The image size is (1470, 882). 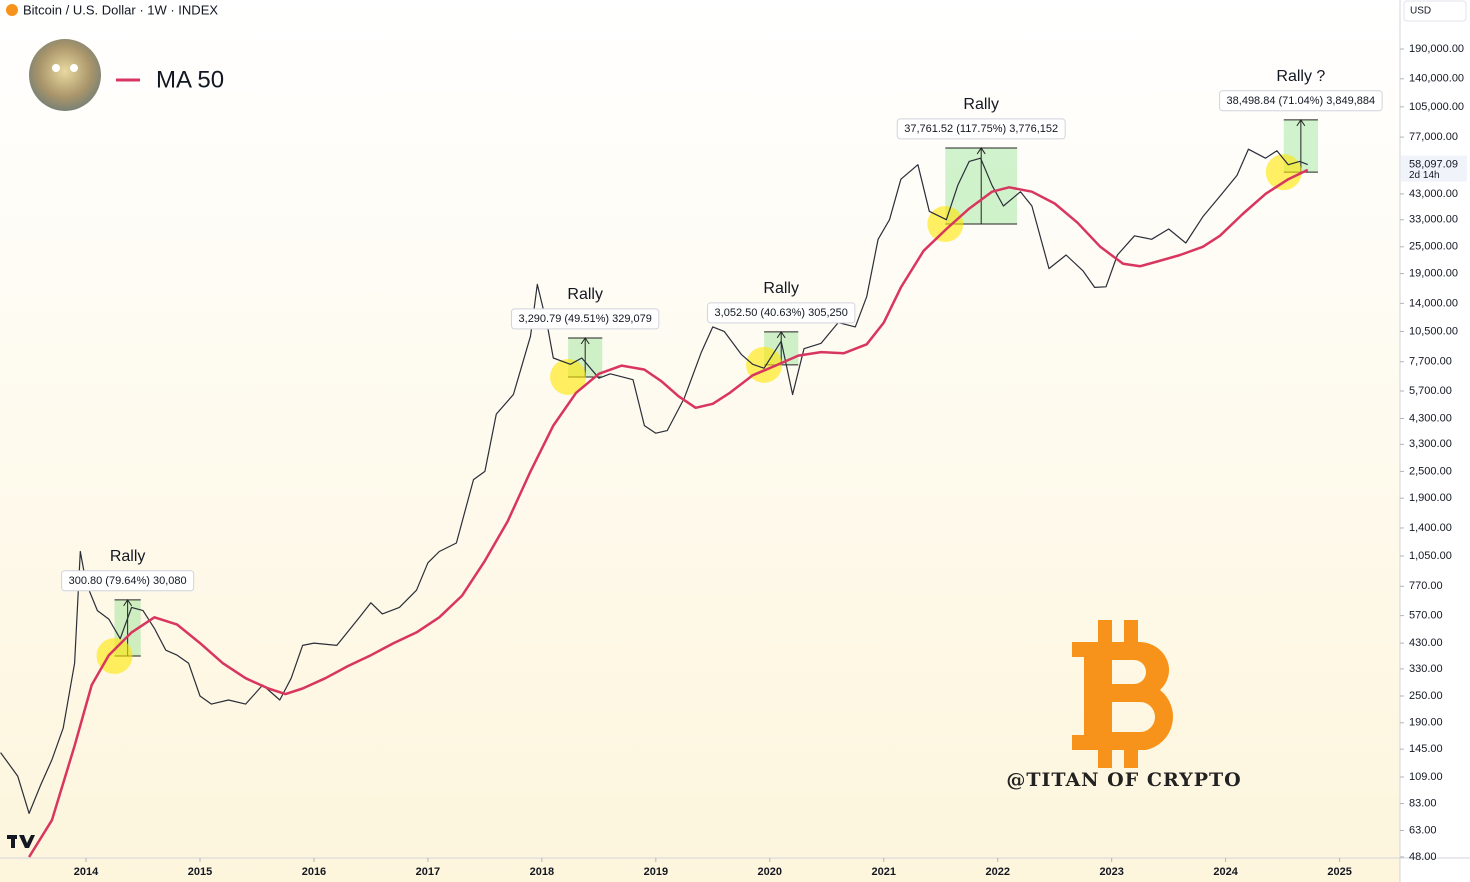 What do you see at coordinates (1433, 194) in the screenshot?
I see `y-tick-label: 43,000.00` at bounding box center [1433, 194].